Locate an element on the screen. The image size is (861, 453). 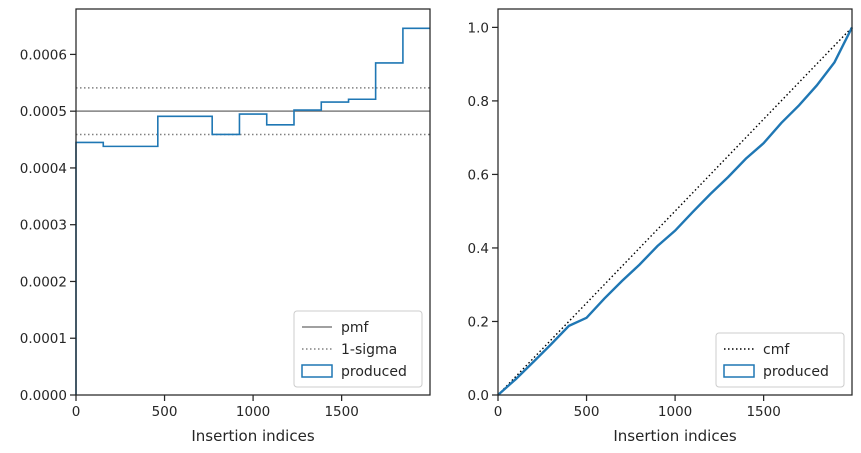
right-legend: cmf produced is located at coordinates (780, 360).